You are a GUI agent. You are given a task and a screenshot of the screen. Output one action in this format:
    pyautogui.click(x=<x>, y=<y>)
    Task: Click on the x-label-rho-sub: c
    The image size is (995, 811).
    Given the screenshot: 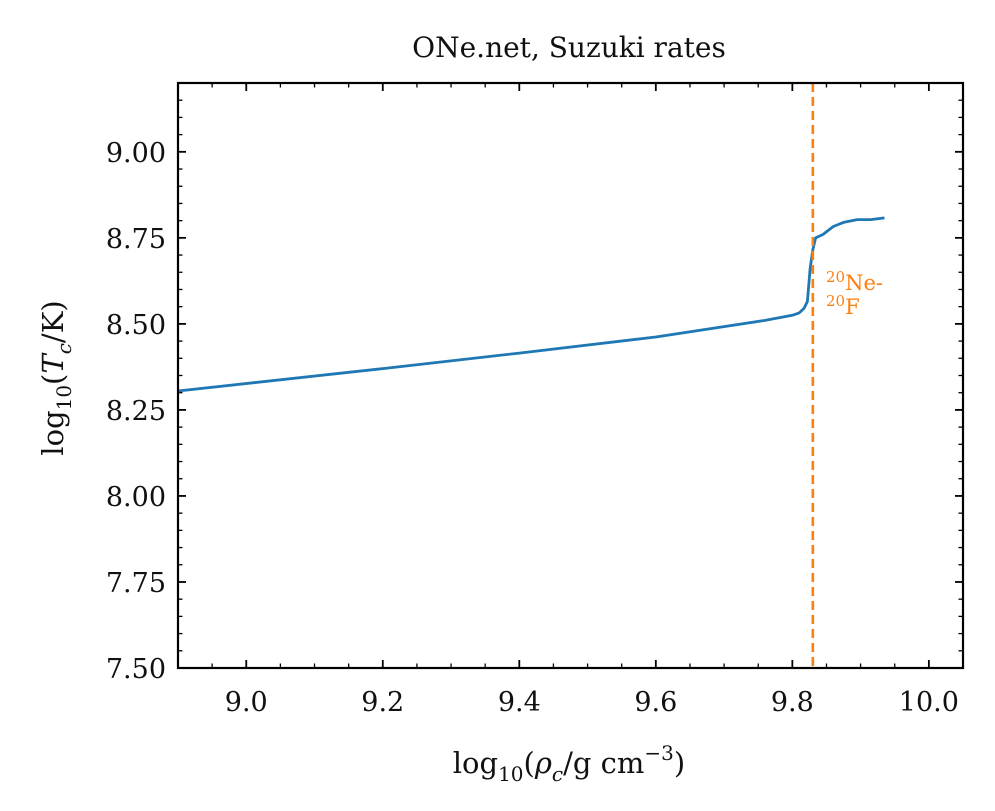 What is the action you would take?
    pyautogui.click(x=557, y=774)
    